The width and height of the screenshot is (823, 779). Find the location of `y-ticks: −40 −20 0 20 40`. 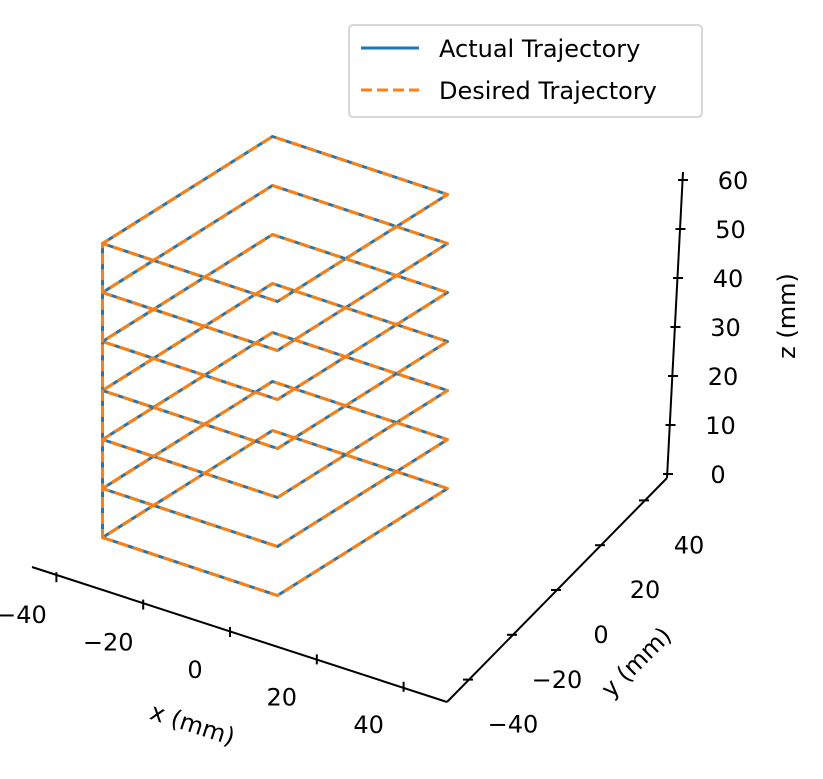

y-ticks: −40 −20 0 20 40 is located at coordinates (584, 619).